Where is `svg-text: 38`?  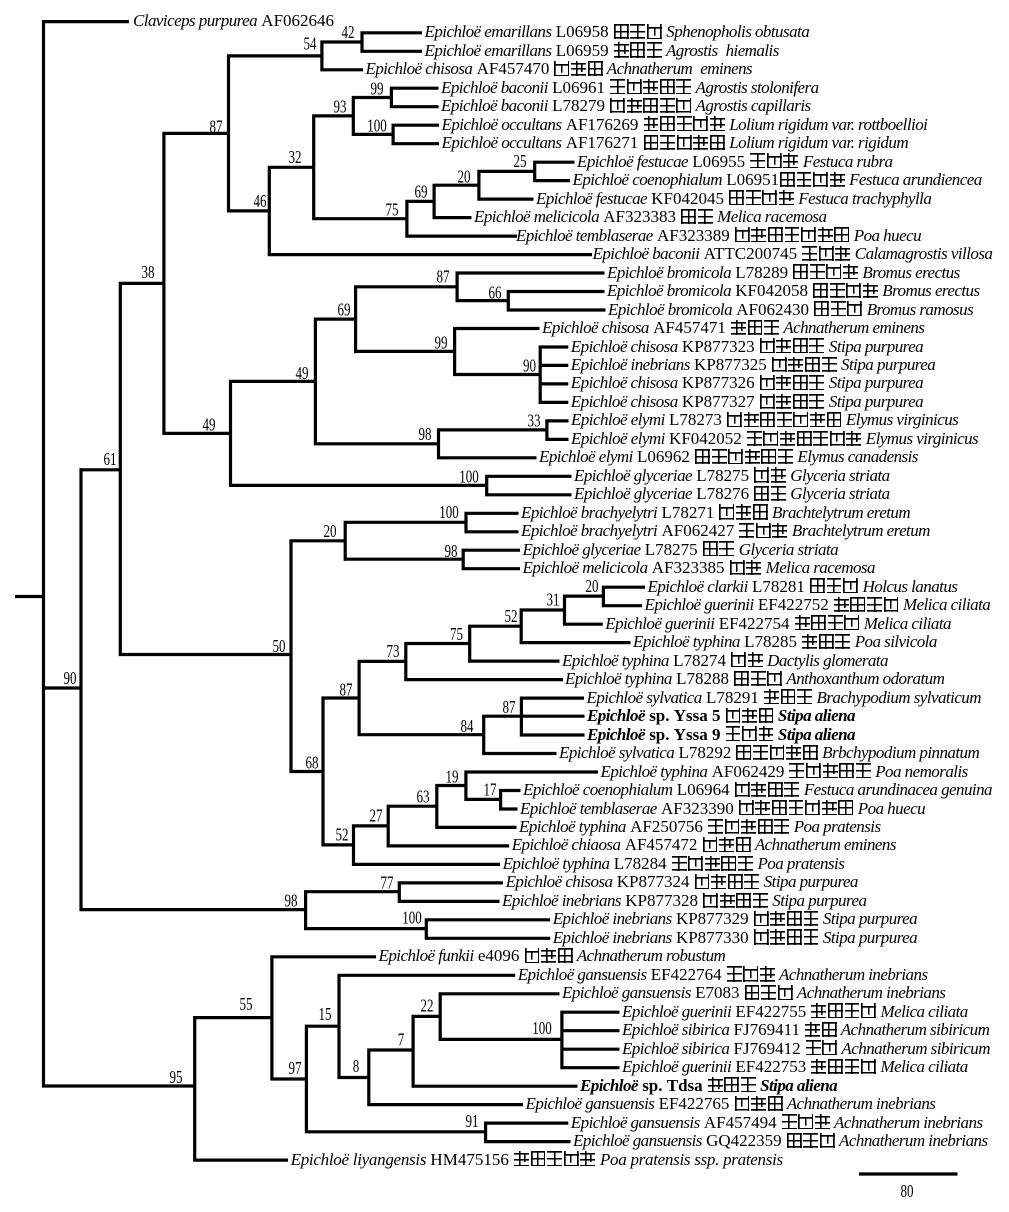
svg-text: 38 is located at coordinates (147, 272).